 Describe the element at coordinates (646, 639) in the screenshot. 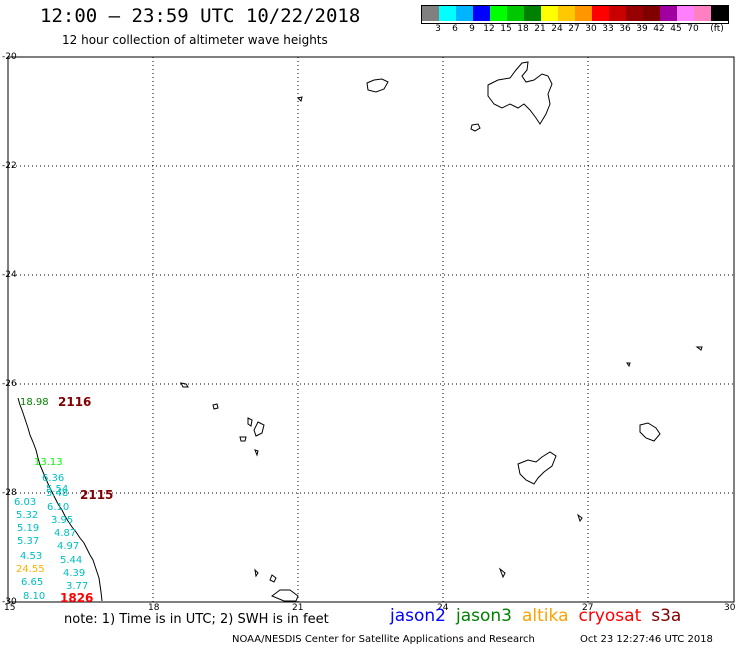

I see `generated-timestamp: Oct 23 12:27:46 UTC 2018` at that location.